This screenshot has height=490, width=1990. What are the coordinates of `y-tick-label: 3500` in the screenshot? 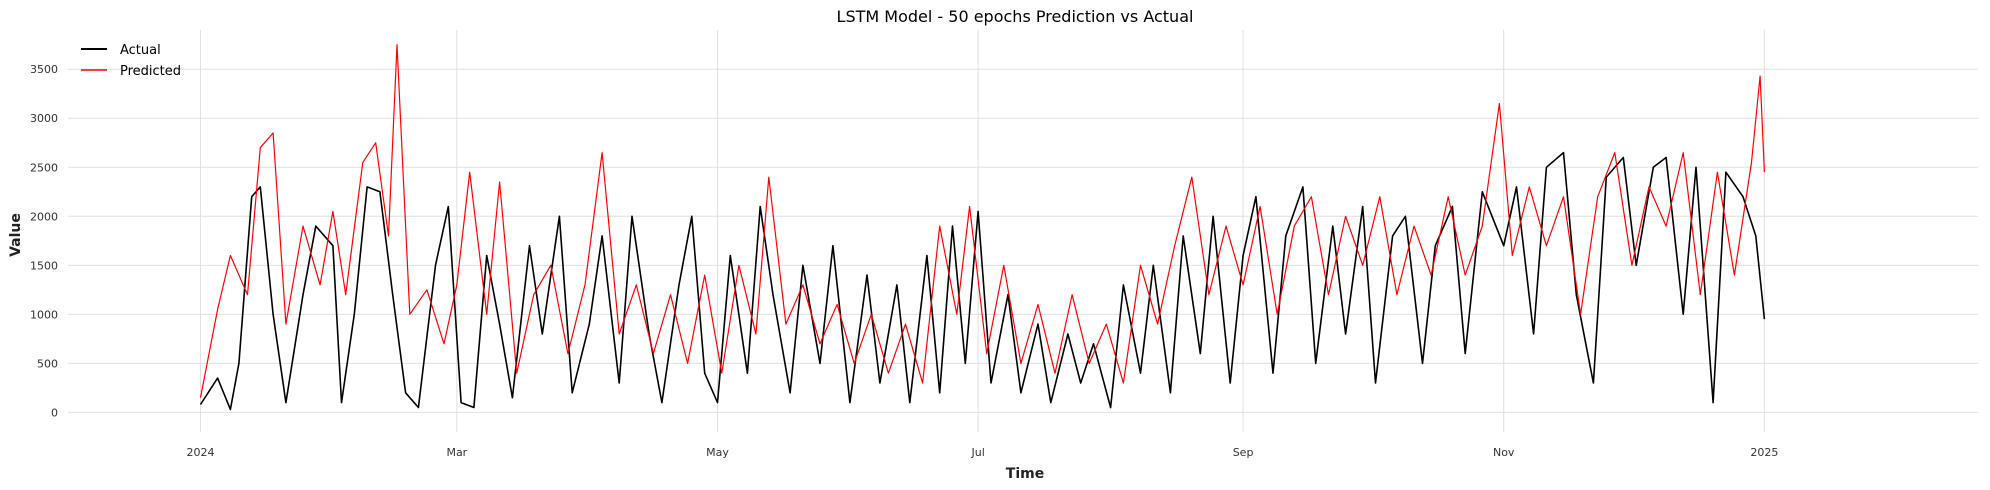 It's located at (44, 69).